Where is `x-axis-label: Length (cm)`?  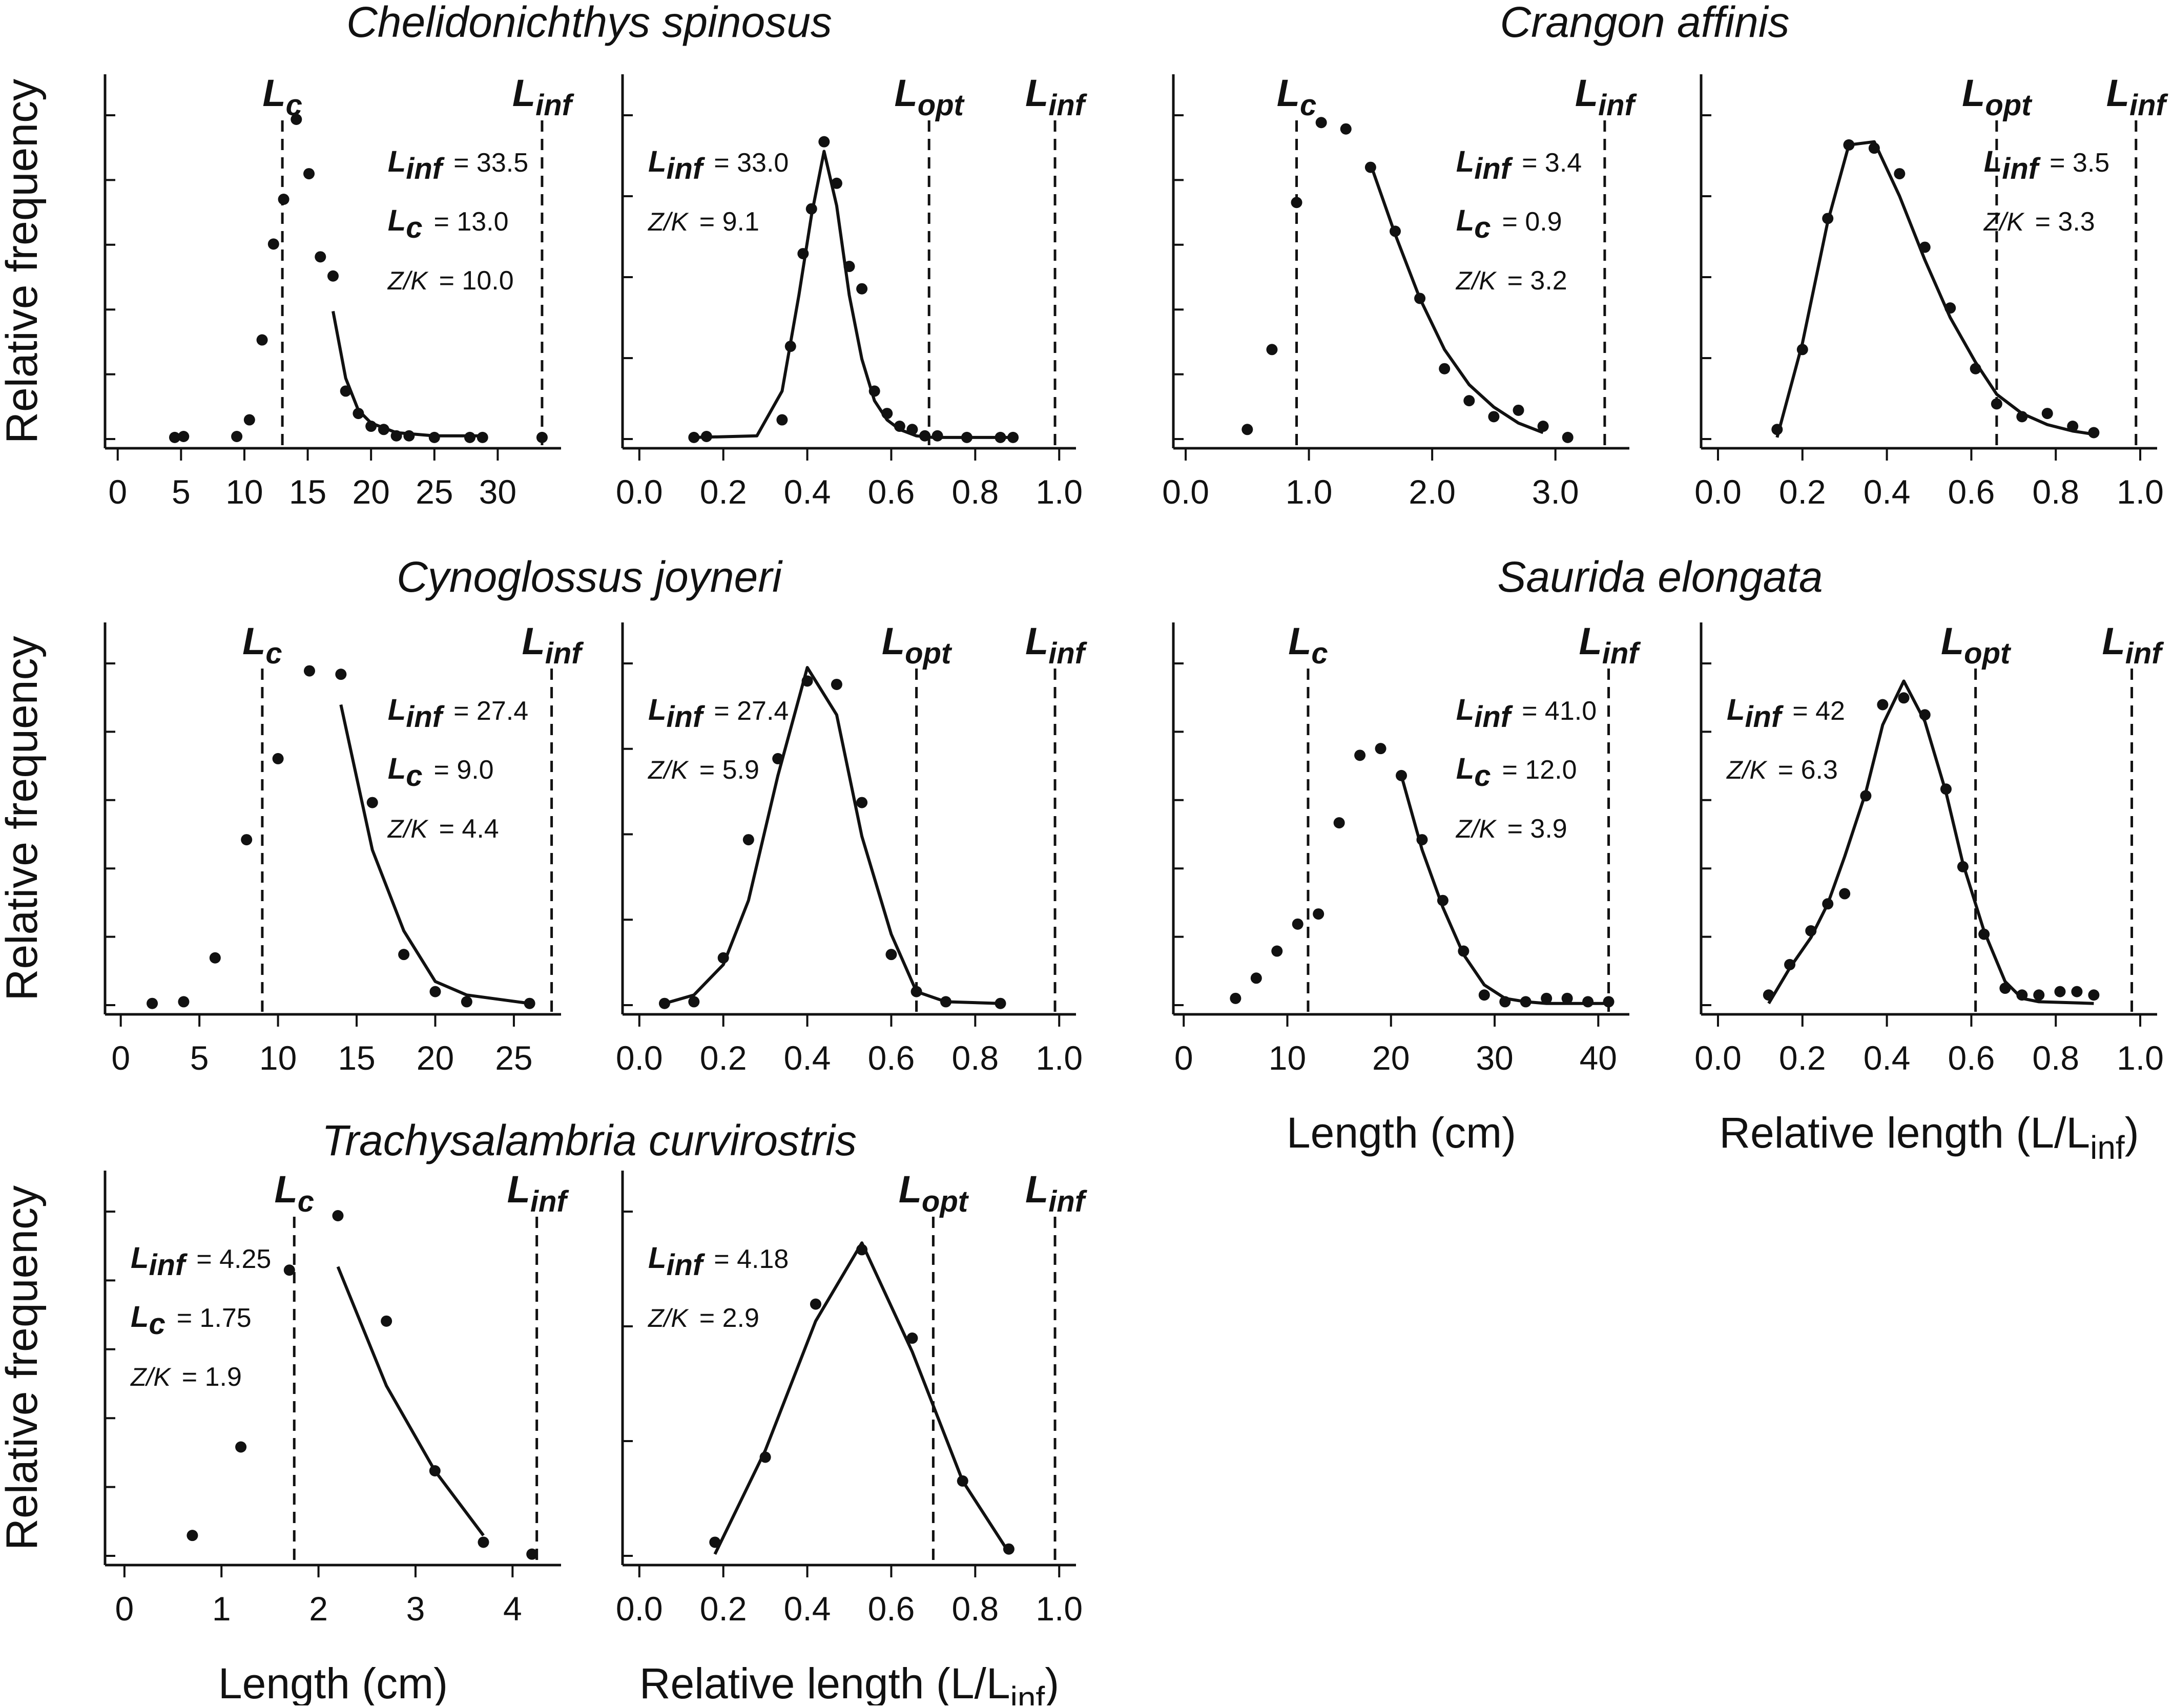 x-axis-label: Length (cm) is located at coordinates (1401, 1133).